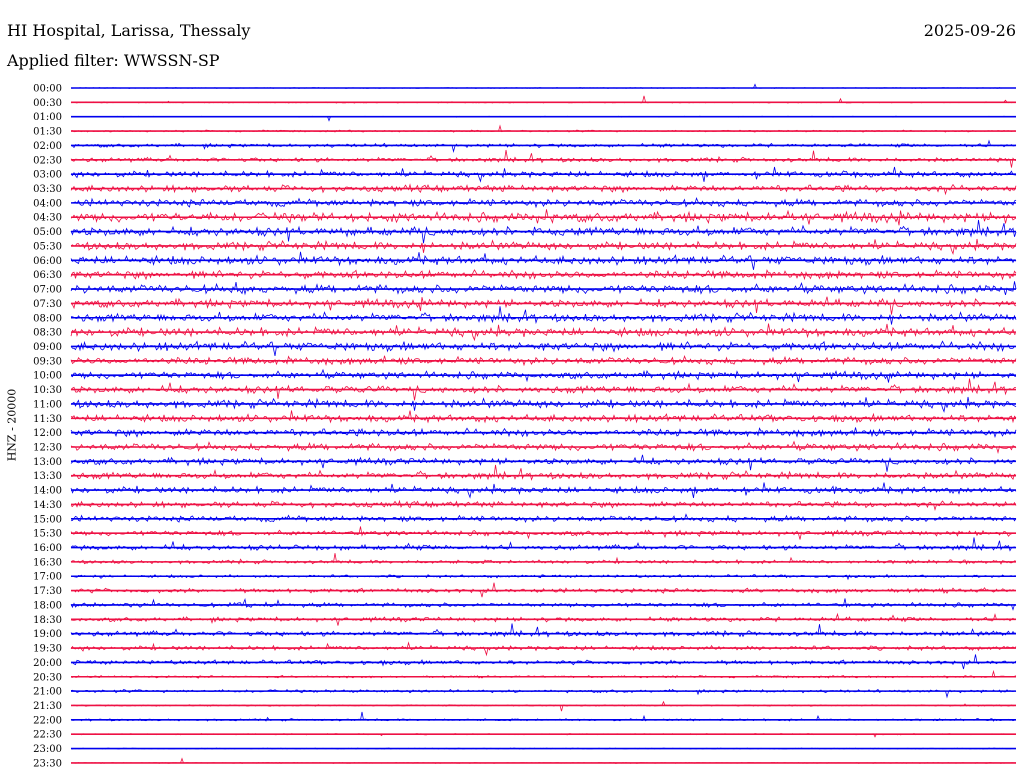 The height and width of the screenshot is (780, 1024). What do you see at coordinates (47, 649) in the screenshot?
I see `row-time-label: 19:30` at bounding box center [47, 649].